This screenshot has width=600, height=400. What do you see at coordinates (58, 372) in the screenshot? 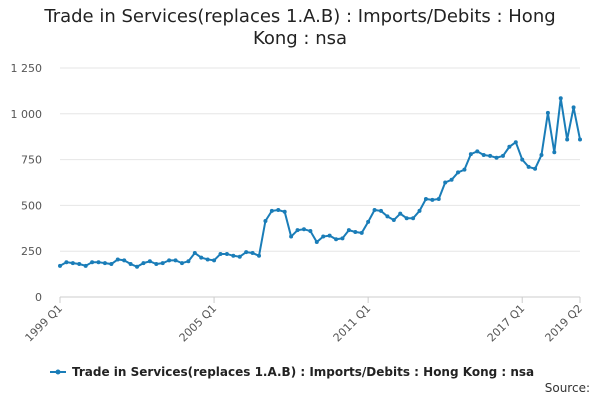
I see `legend-marker` at bounding box center [58, 372].